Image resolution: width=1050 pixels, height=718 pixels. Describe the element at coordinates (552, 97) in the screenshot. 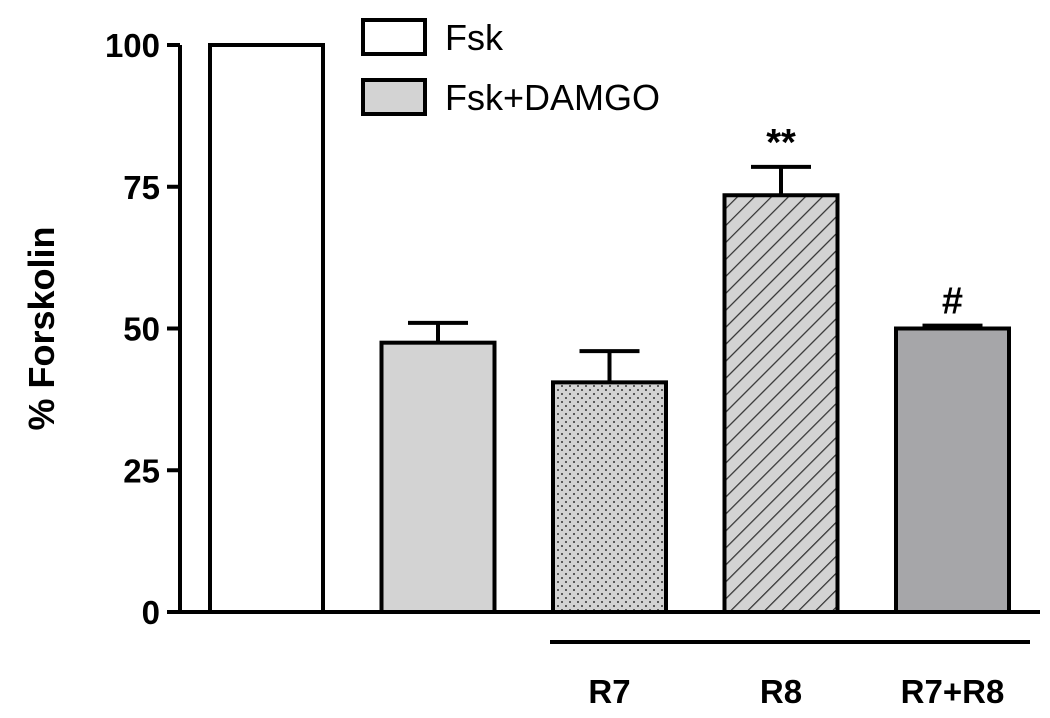

I see `legend-label: Fsk+DAMGO` at that location.